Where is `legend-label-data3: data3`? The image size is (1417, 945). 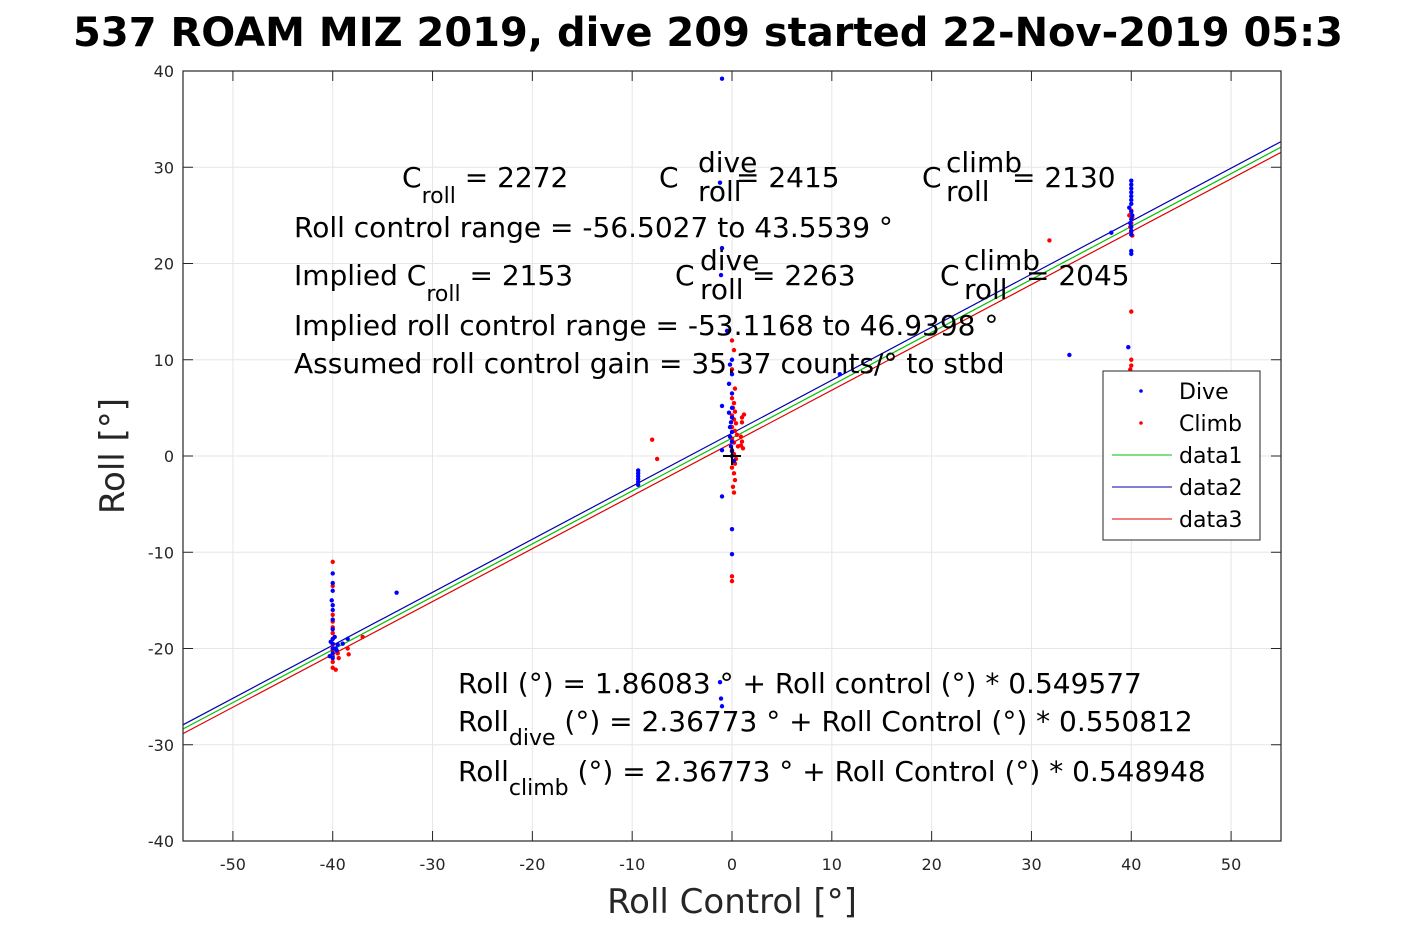 legend-label-data3: data3 is located at coordinates (1211, 520).